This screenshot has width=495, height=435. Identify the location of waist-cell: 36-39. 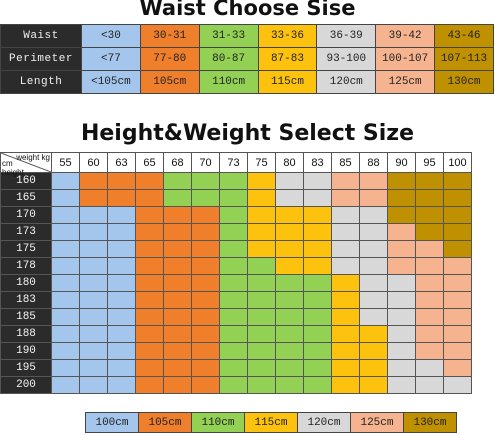
(346, 36).